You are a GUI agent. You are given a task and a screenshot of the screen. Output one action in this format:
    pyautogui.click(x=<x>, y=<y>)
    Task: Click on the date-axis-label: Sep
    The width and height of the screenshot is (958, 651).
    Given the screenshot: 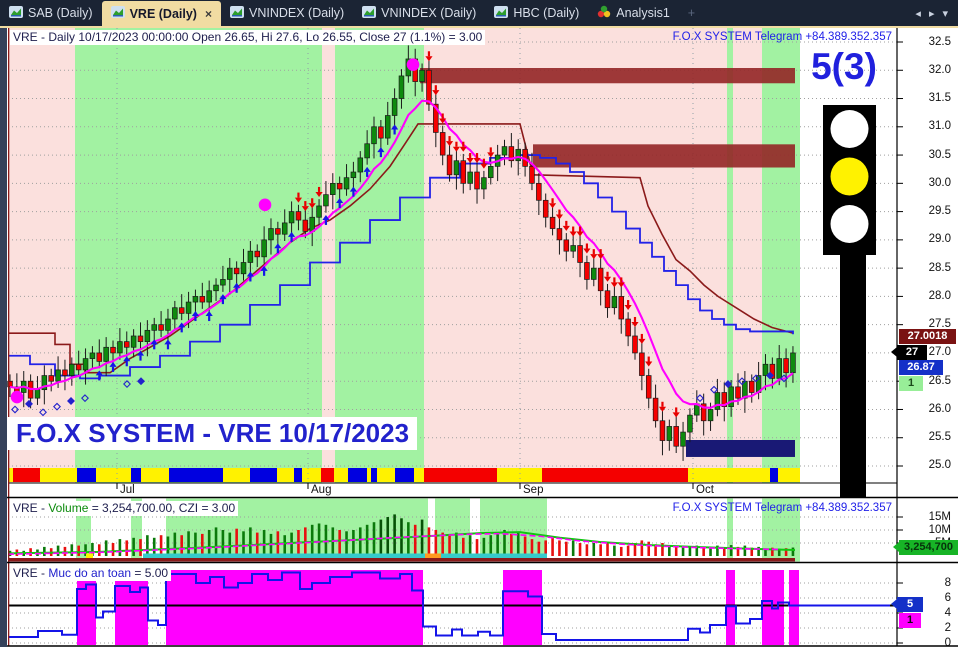 What is the action you would take?
    pyautogui.click(x=533, y=490)
    